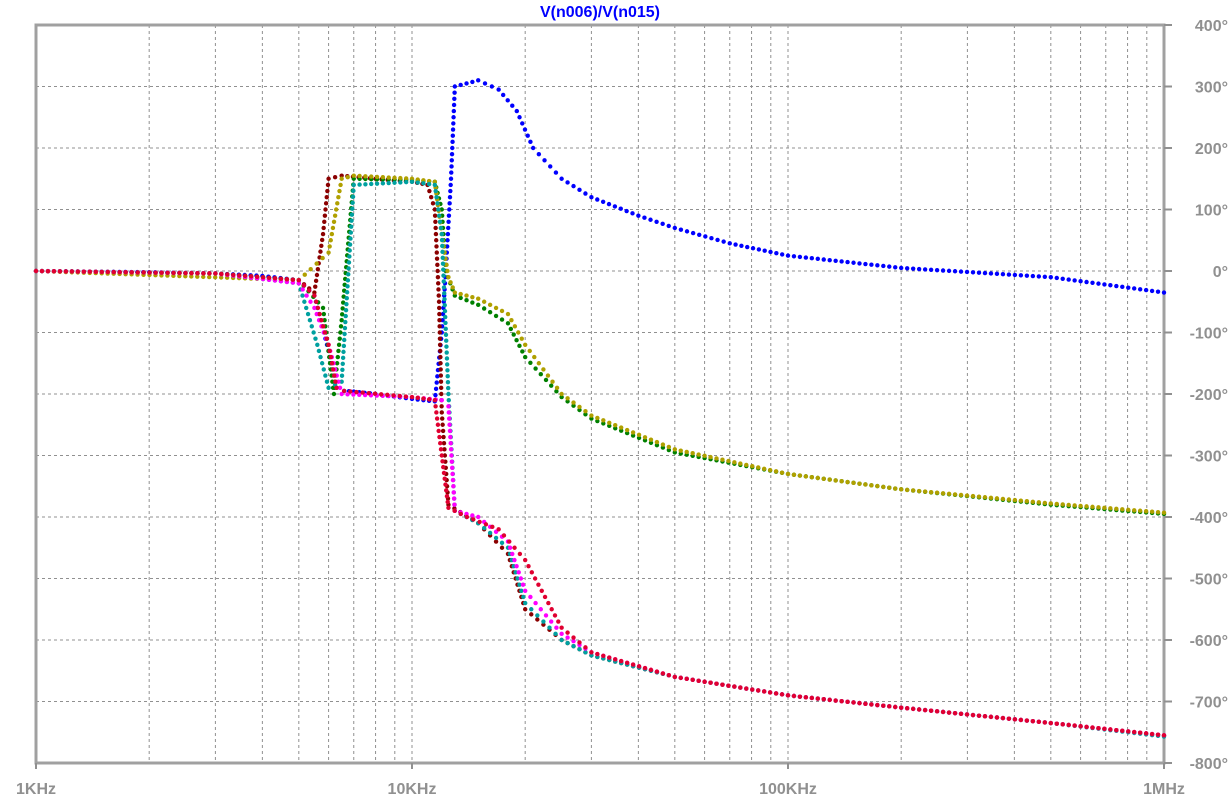  Describe the element at coordinates (36, 789) in the screenshot. I see `x-tick-label: 1KHz` at that location.